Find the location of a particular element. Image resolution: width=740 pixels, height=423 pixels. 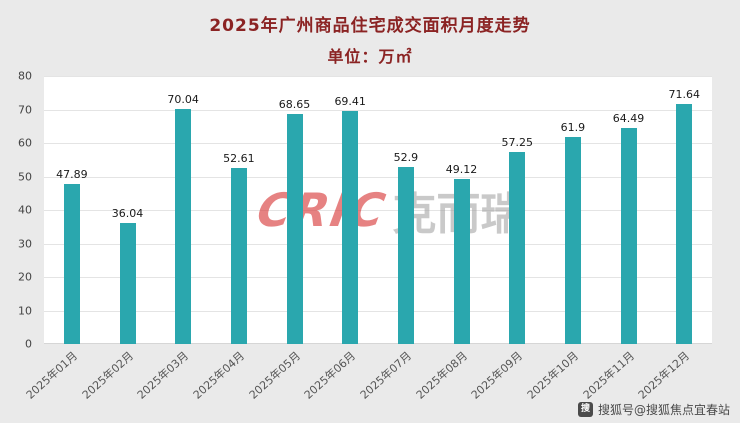

bar-value-label: 64.49 is located at coordinates (628, 118).